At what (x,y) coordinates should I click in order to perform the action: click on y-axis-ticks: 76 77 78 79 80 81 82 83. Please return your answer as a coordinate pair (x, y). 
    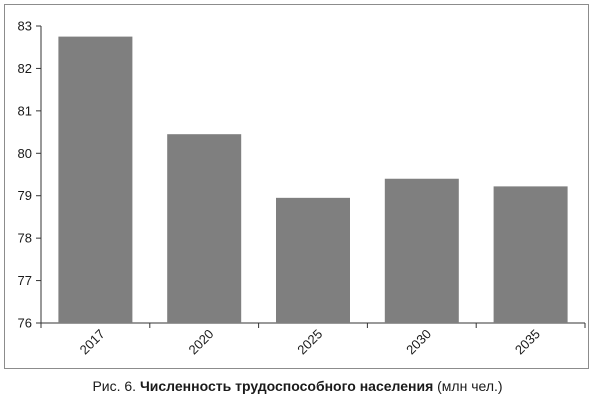
    Looking at the image, I should click on (29, 175).